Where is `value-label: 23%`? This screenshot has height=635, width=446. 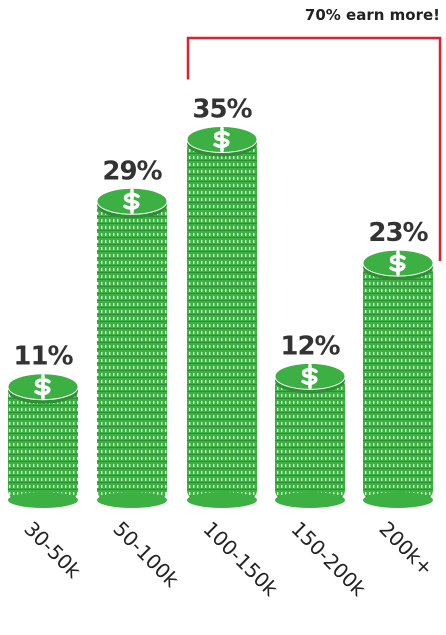
value-label: 23% is located at coordinates (398, 233).